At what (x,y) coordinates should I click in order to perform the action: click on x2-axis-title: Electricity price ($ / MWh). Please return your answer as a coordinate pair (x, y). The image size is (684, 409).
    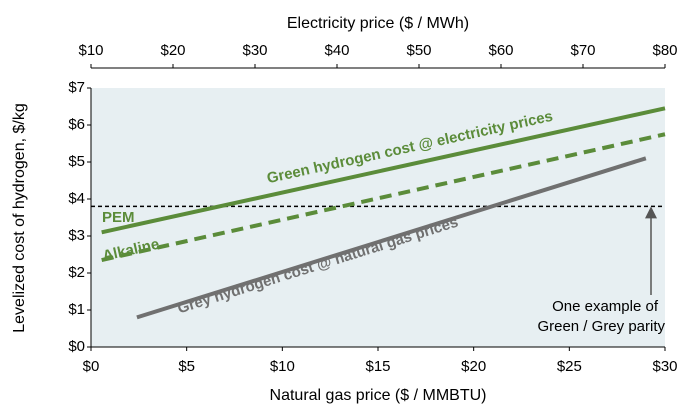
    Looking at the image, I should click on (378, 23).